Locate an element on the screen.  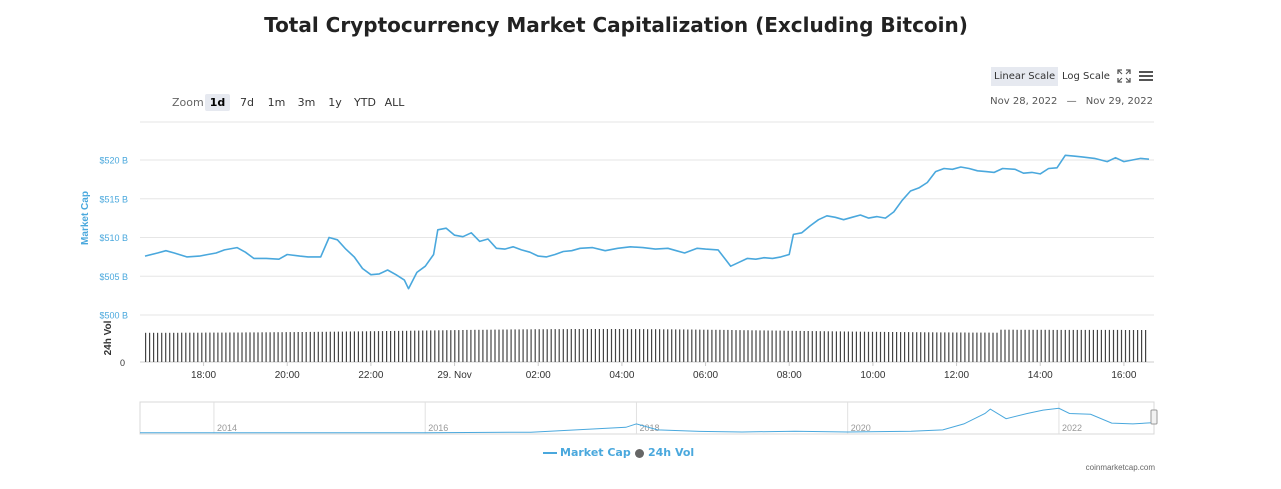
zoom-ytd-button: YTD is located at coordinates (365, 102).